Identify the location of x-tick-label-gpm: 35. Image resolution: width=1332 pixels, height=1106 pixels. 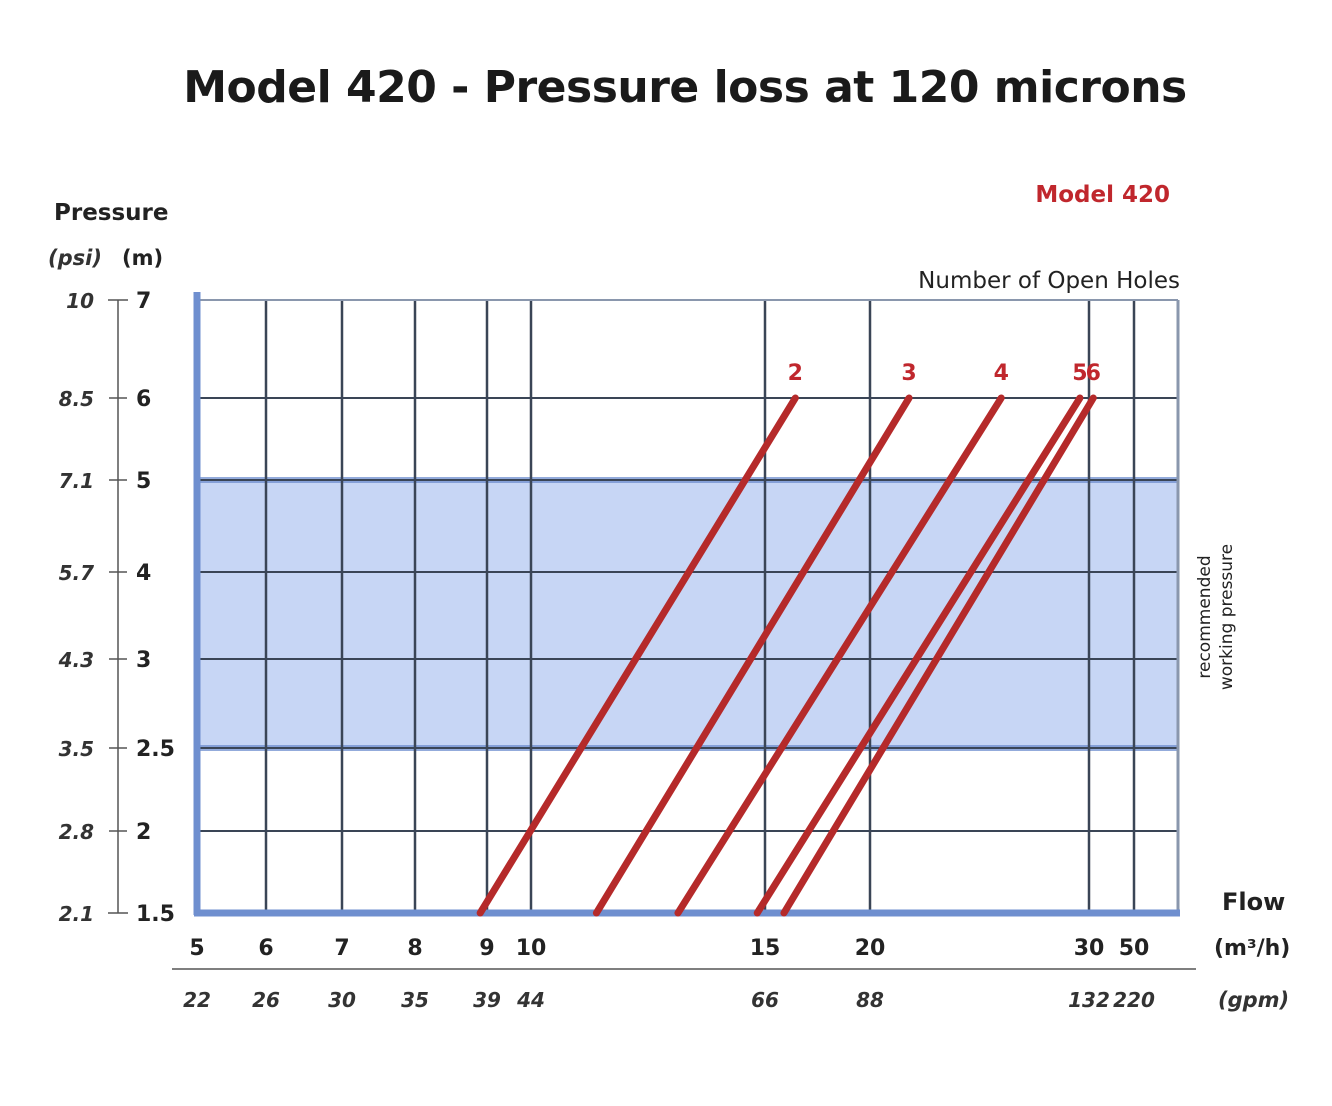
(415, 1000).